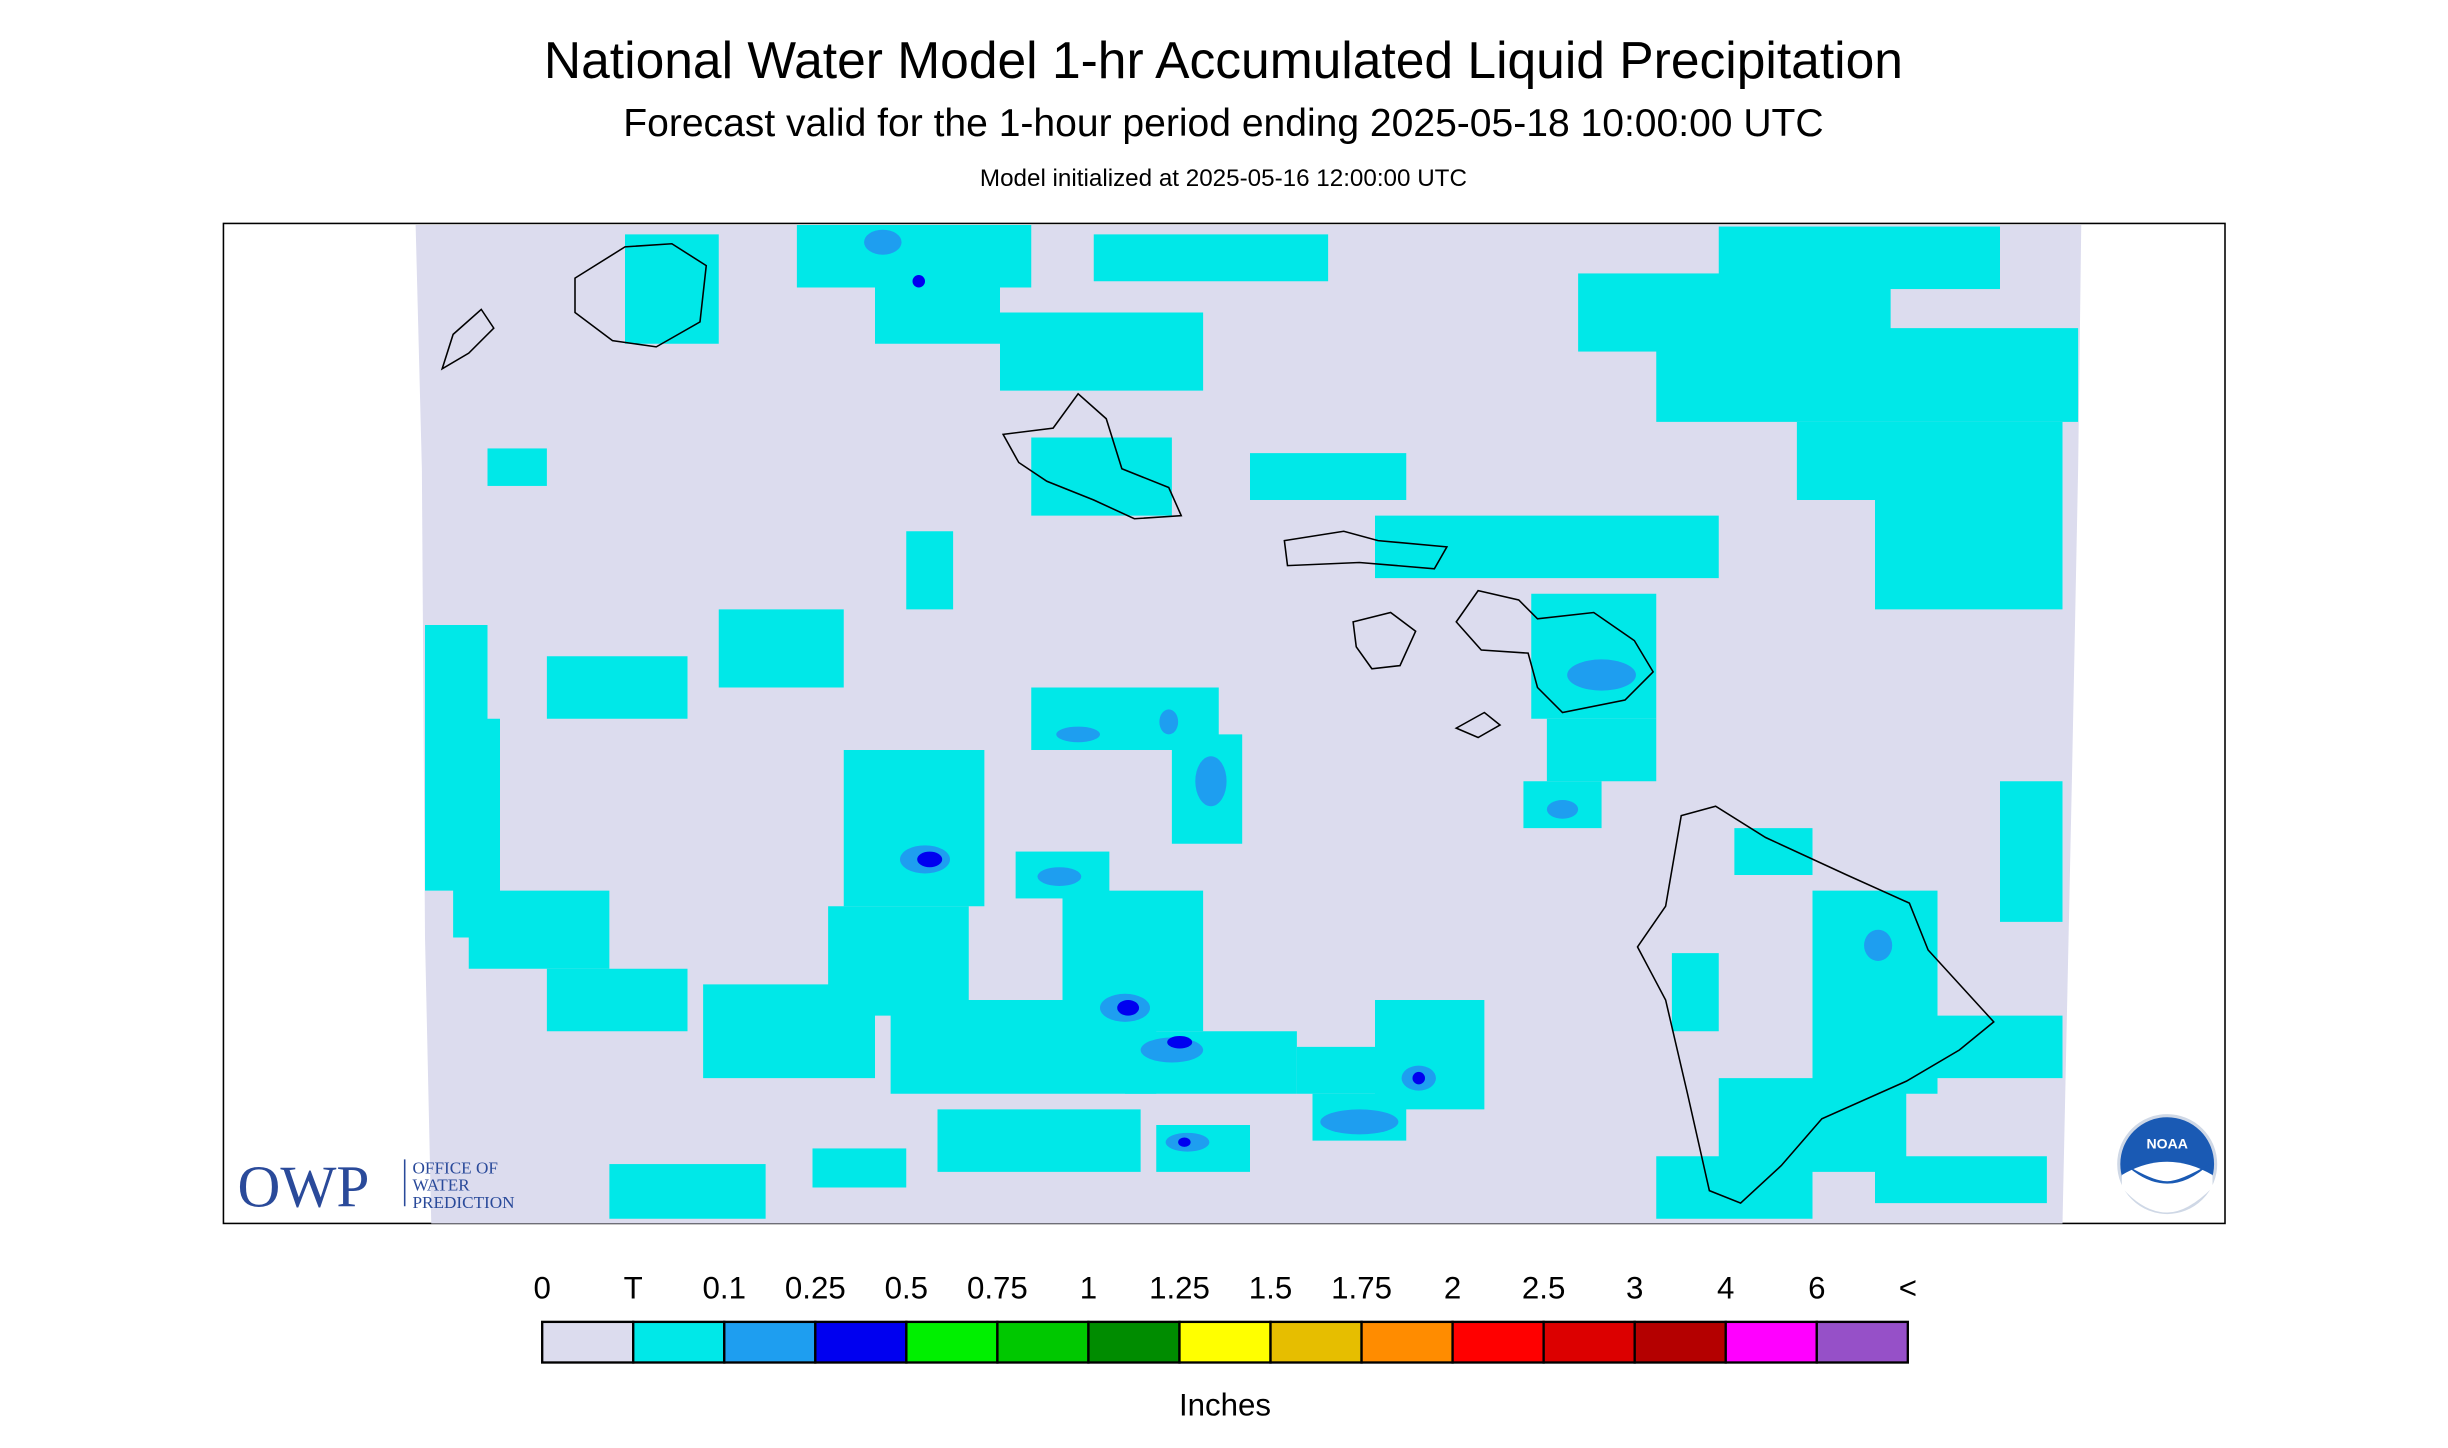 Image resolution: width=2448 pixels, height=1448 pixels. I want to click on legend-label: 4, so click(1725, 1287).